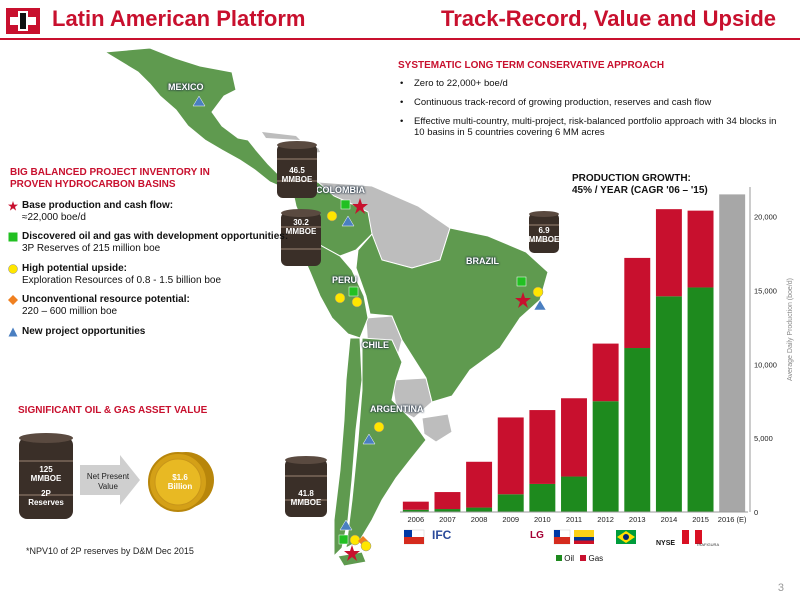 This screenshot has width=800, height=600. I want to click on y-axis-label: Average Daily Production (boe/d), so click(790, 329).